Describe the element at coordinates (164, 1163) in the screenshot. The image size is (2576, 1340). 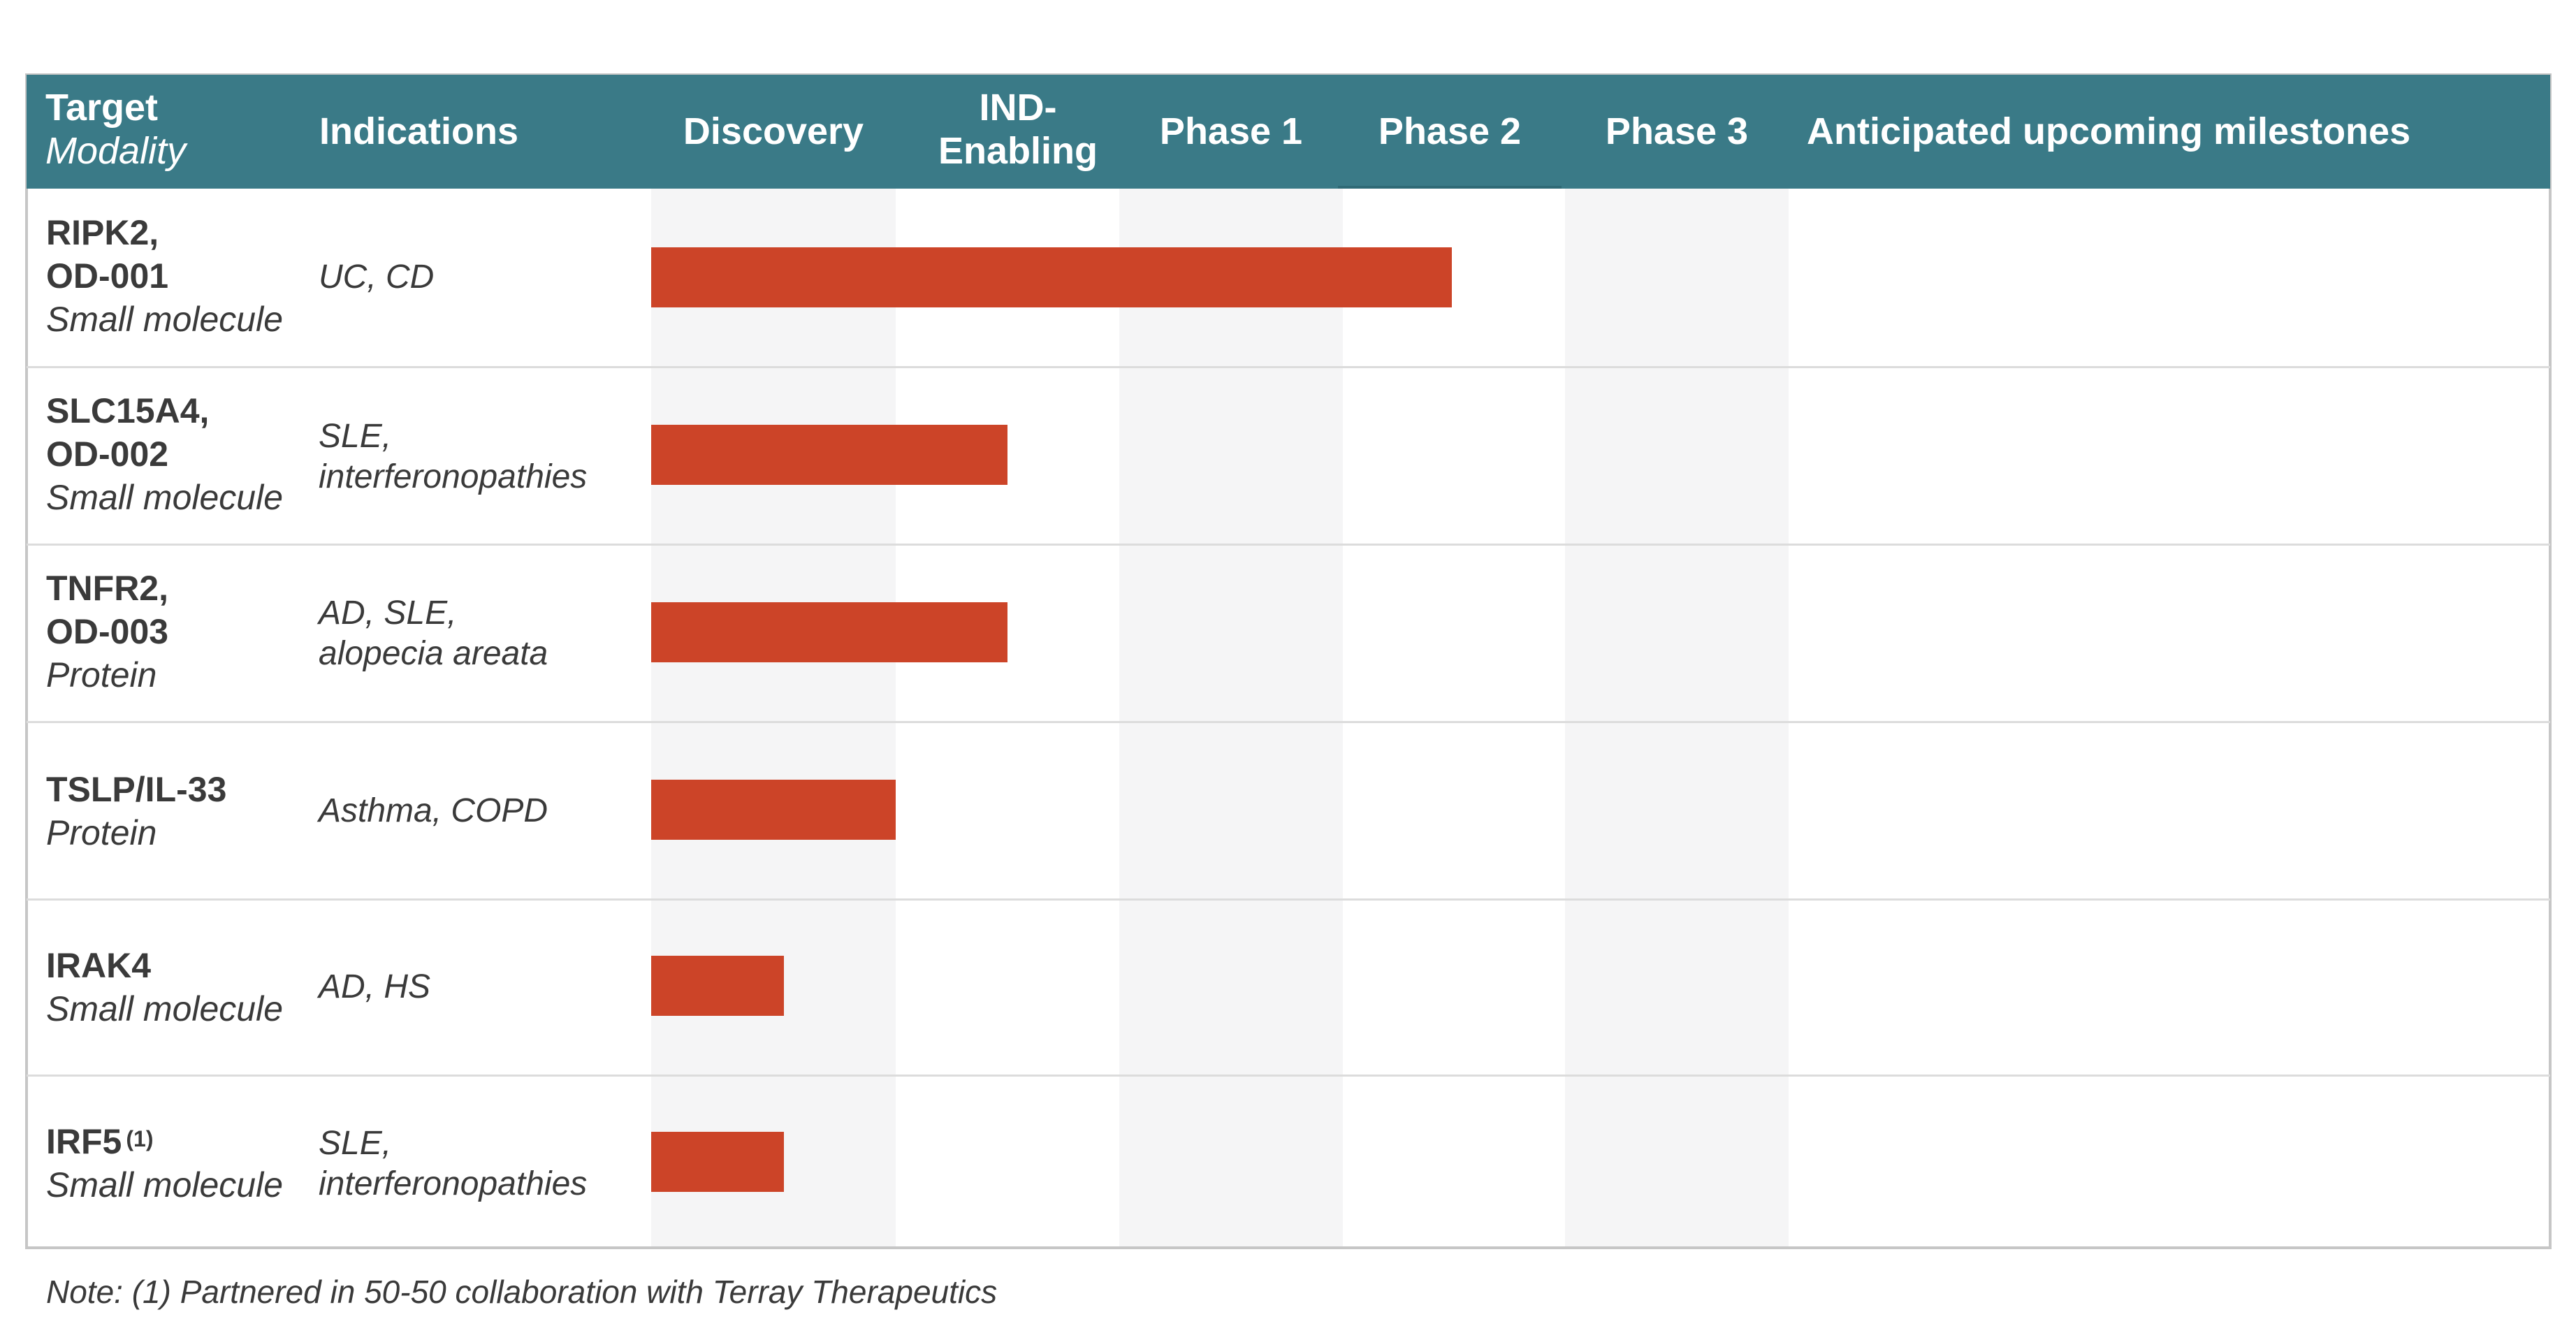
I see `row-irf5-target: IRF5 (1) Small molecule` at that location.